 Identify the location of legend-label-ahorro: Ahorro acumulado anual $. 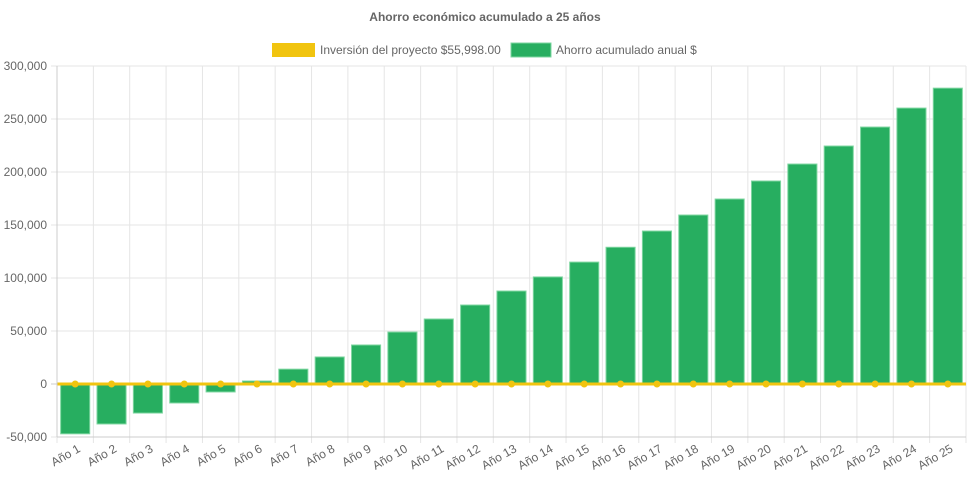
(626, 50).